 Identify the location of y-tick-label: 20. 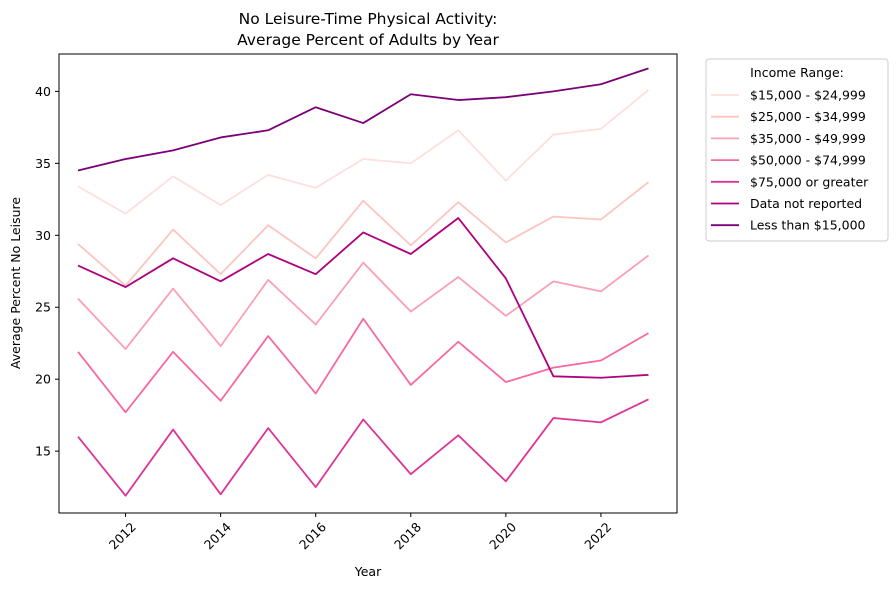
(43, 379).